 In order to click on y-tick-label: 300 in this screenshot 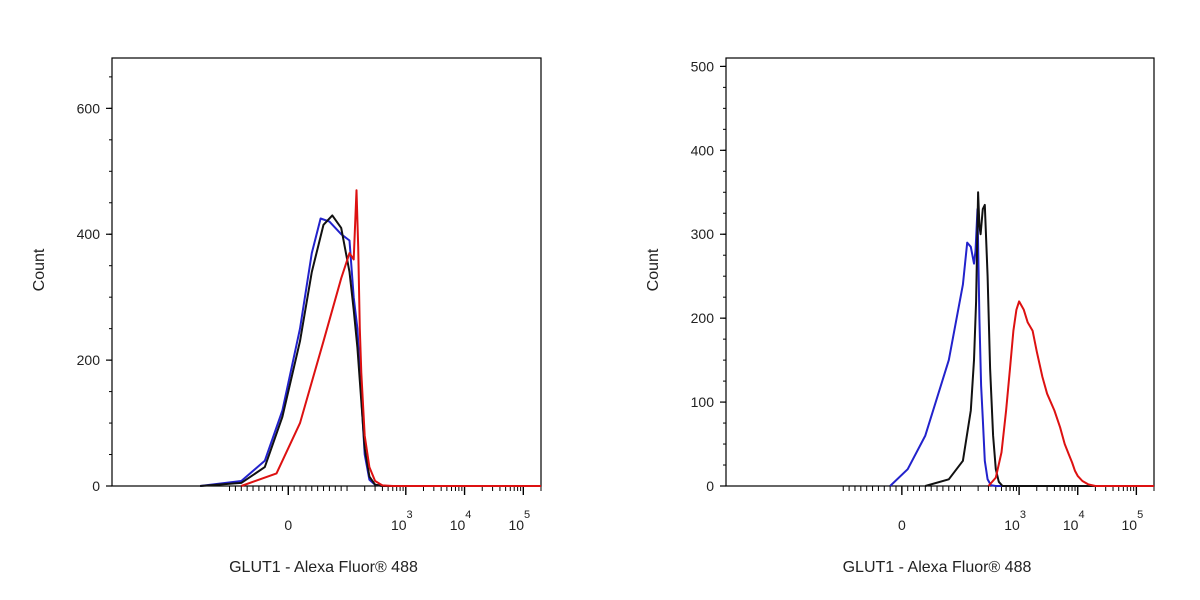, I will do `click(703, 234)`.